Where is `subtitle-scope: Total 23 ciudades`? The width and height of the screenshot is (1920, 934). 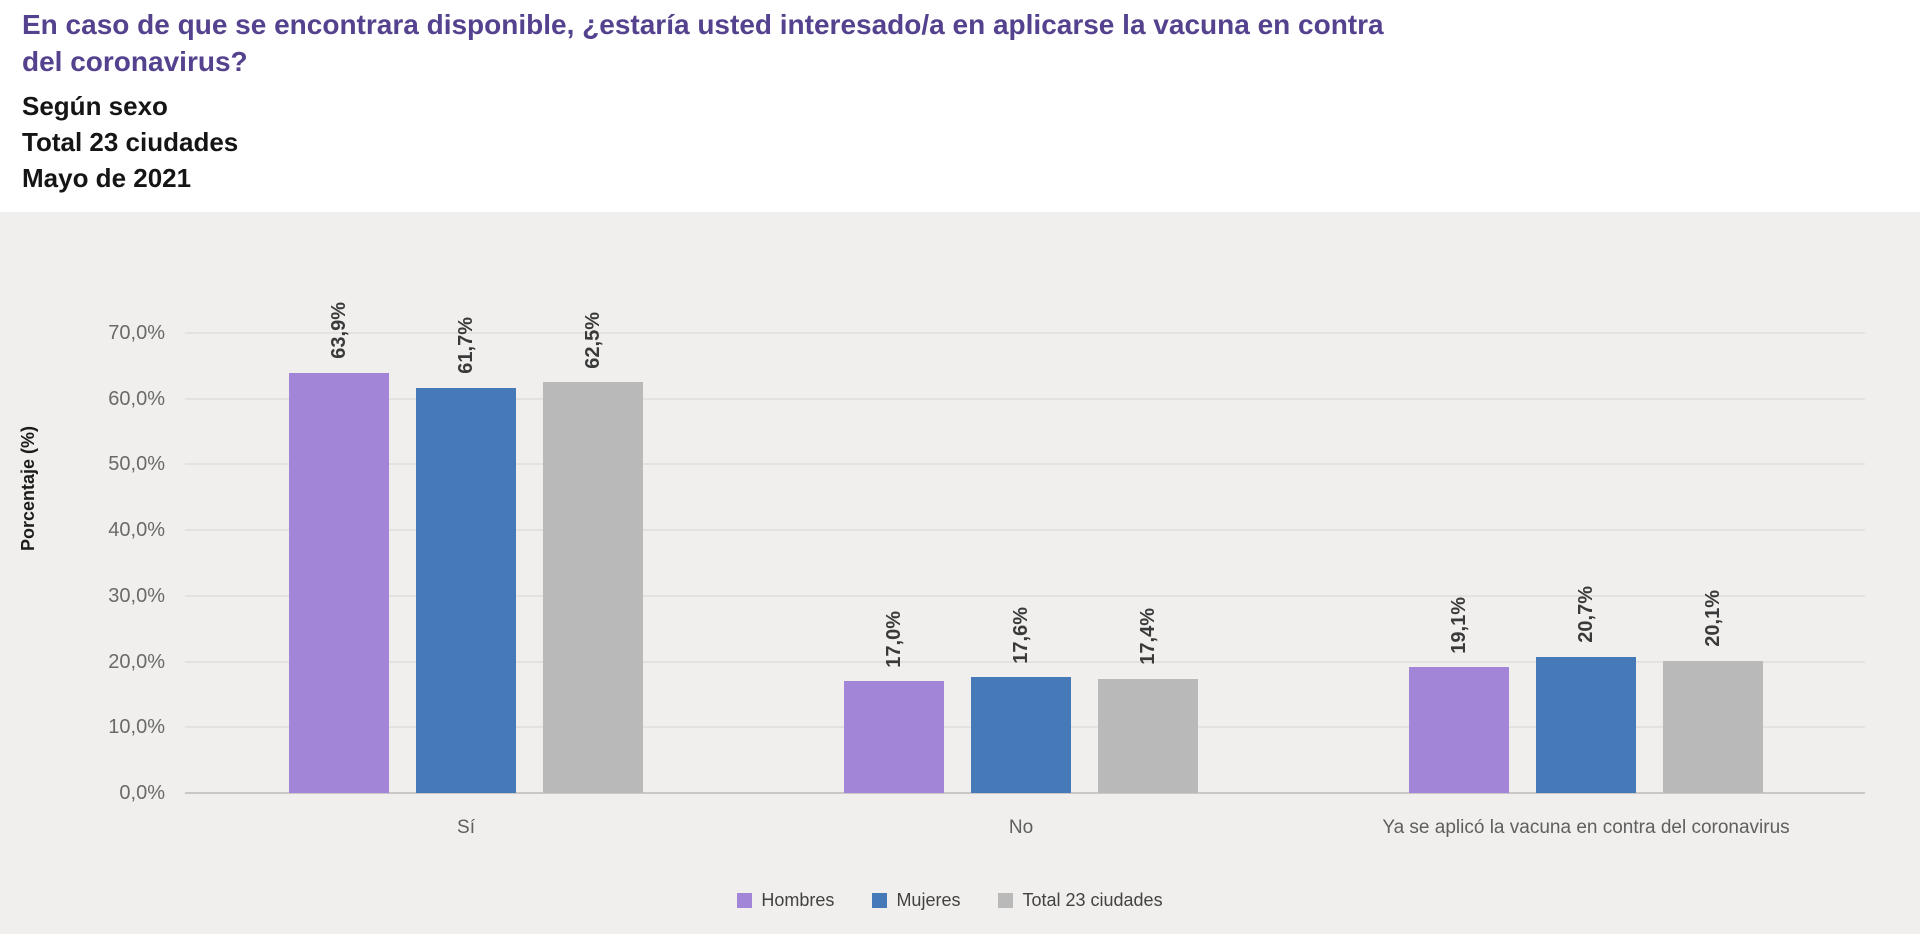 subtitle-scope: Total 23 ciudades is located at coordinates (130, 142).